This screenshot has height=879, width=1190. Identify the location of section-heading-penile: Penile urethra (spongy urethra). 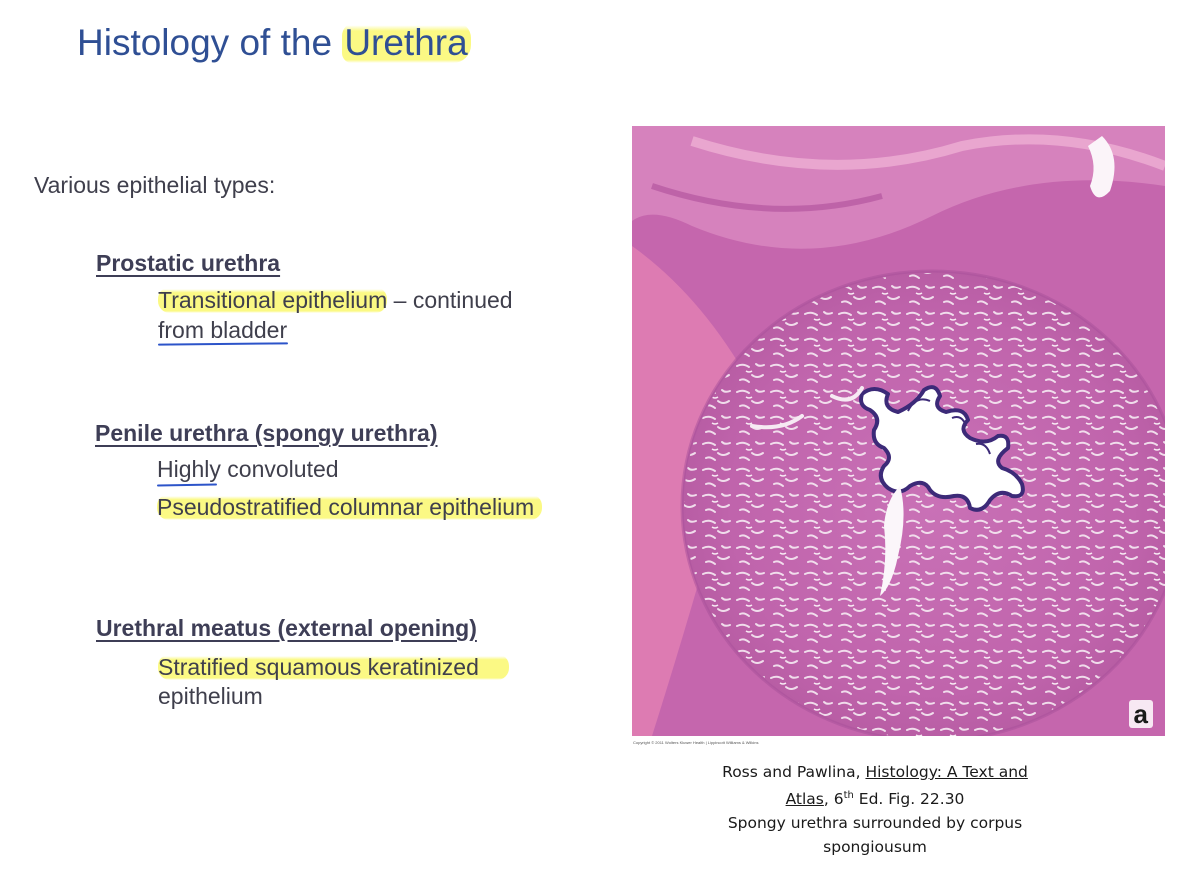
(266, 433).